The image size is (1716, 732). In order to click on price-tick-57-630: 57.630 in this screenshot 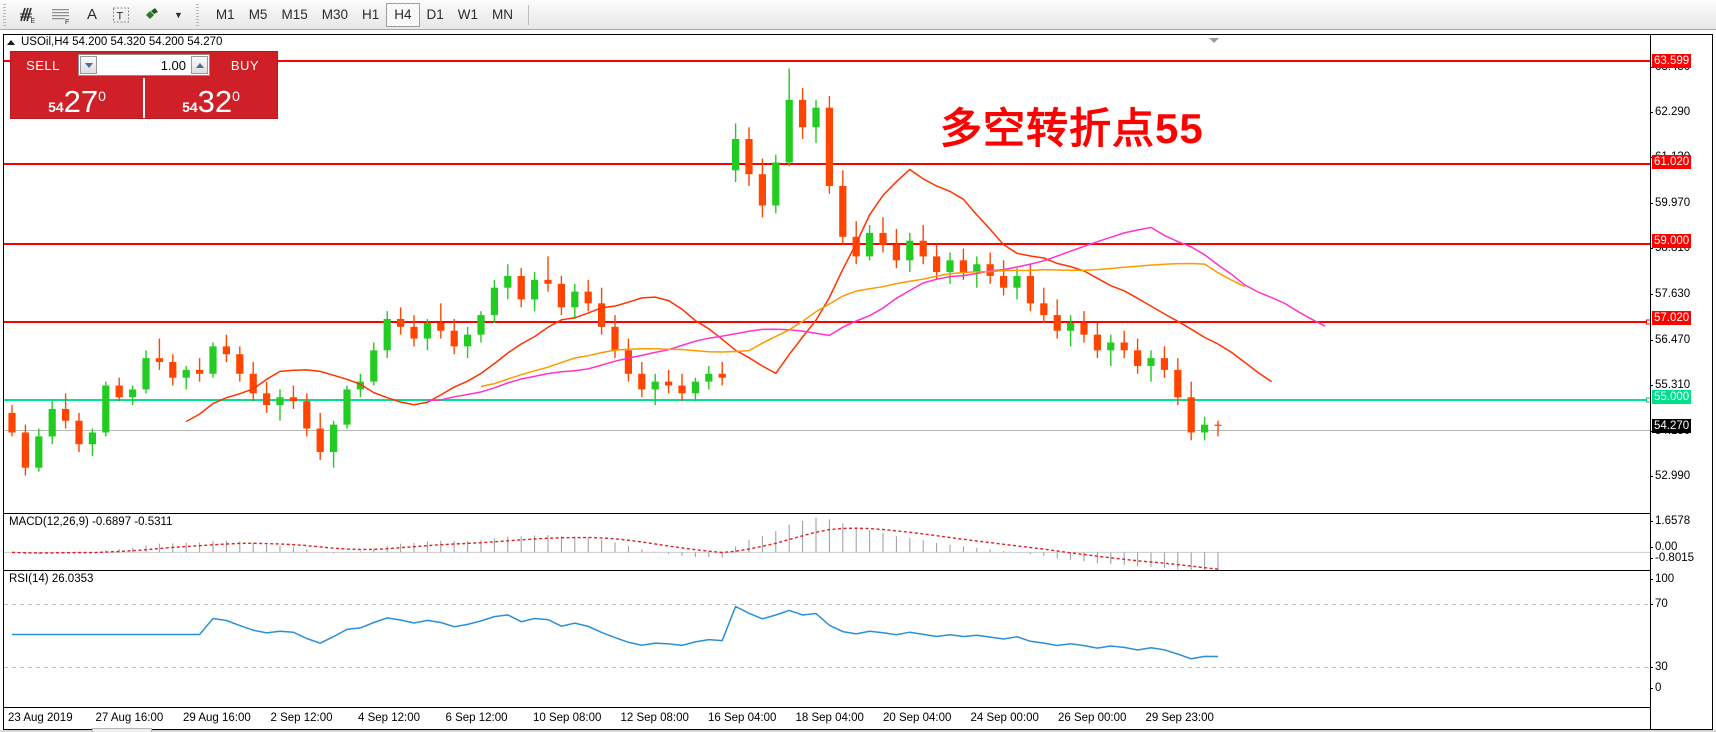, I will do `click(1670, 294)`.